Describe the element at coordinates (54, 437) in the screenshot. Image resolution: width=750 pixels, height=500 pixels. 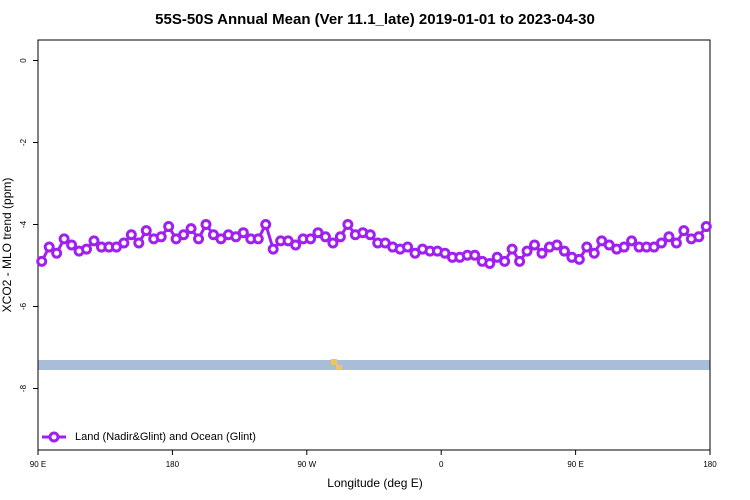
I see `legend-marker` at that location.